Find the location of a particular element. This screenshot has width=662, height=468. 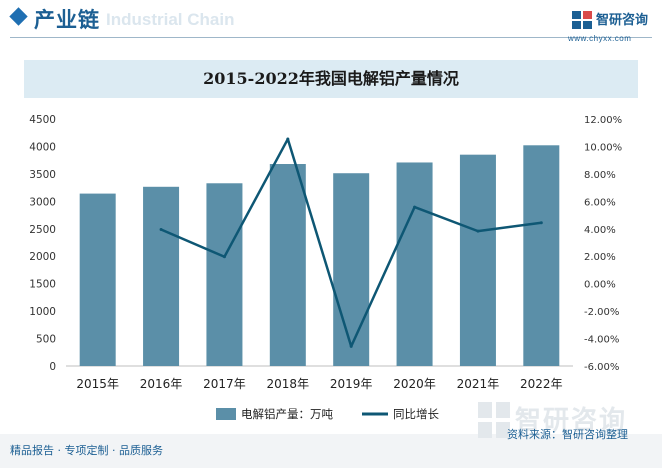

section-watermark: Industrial Chain is located at coordinates (170, 19).